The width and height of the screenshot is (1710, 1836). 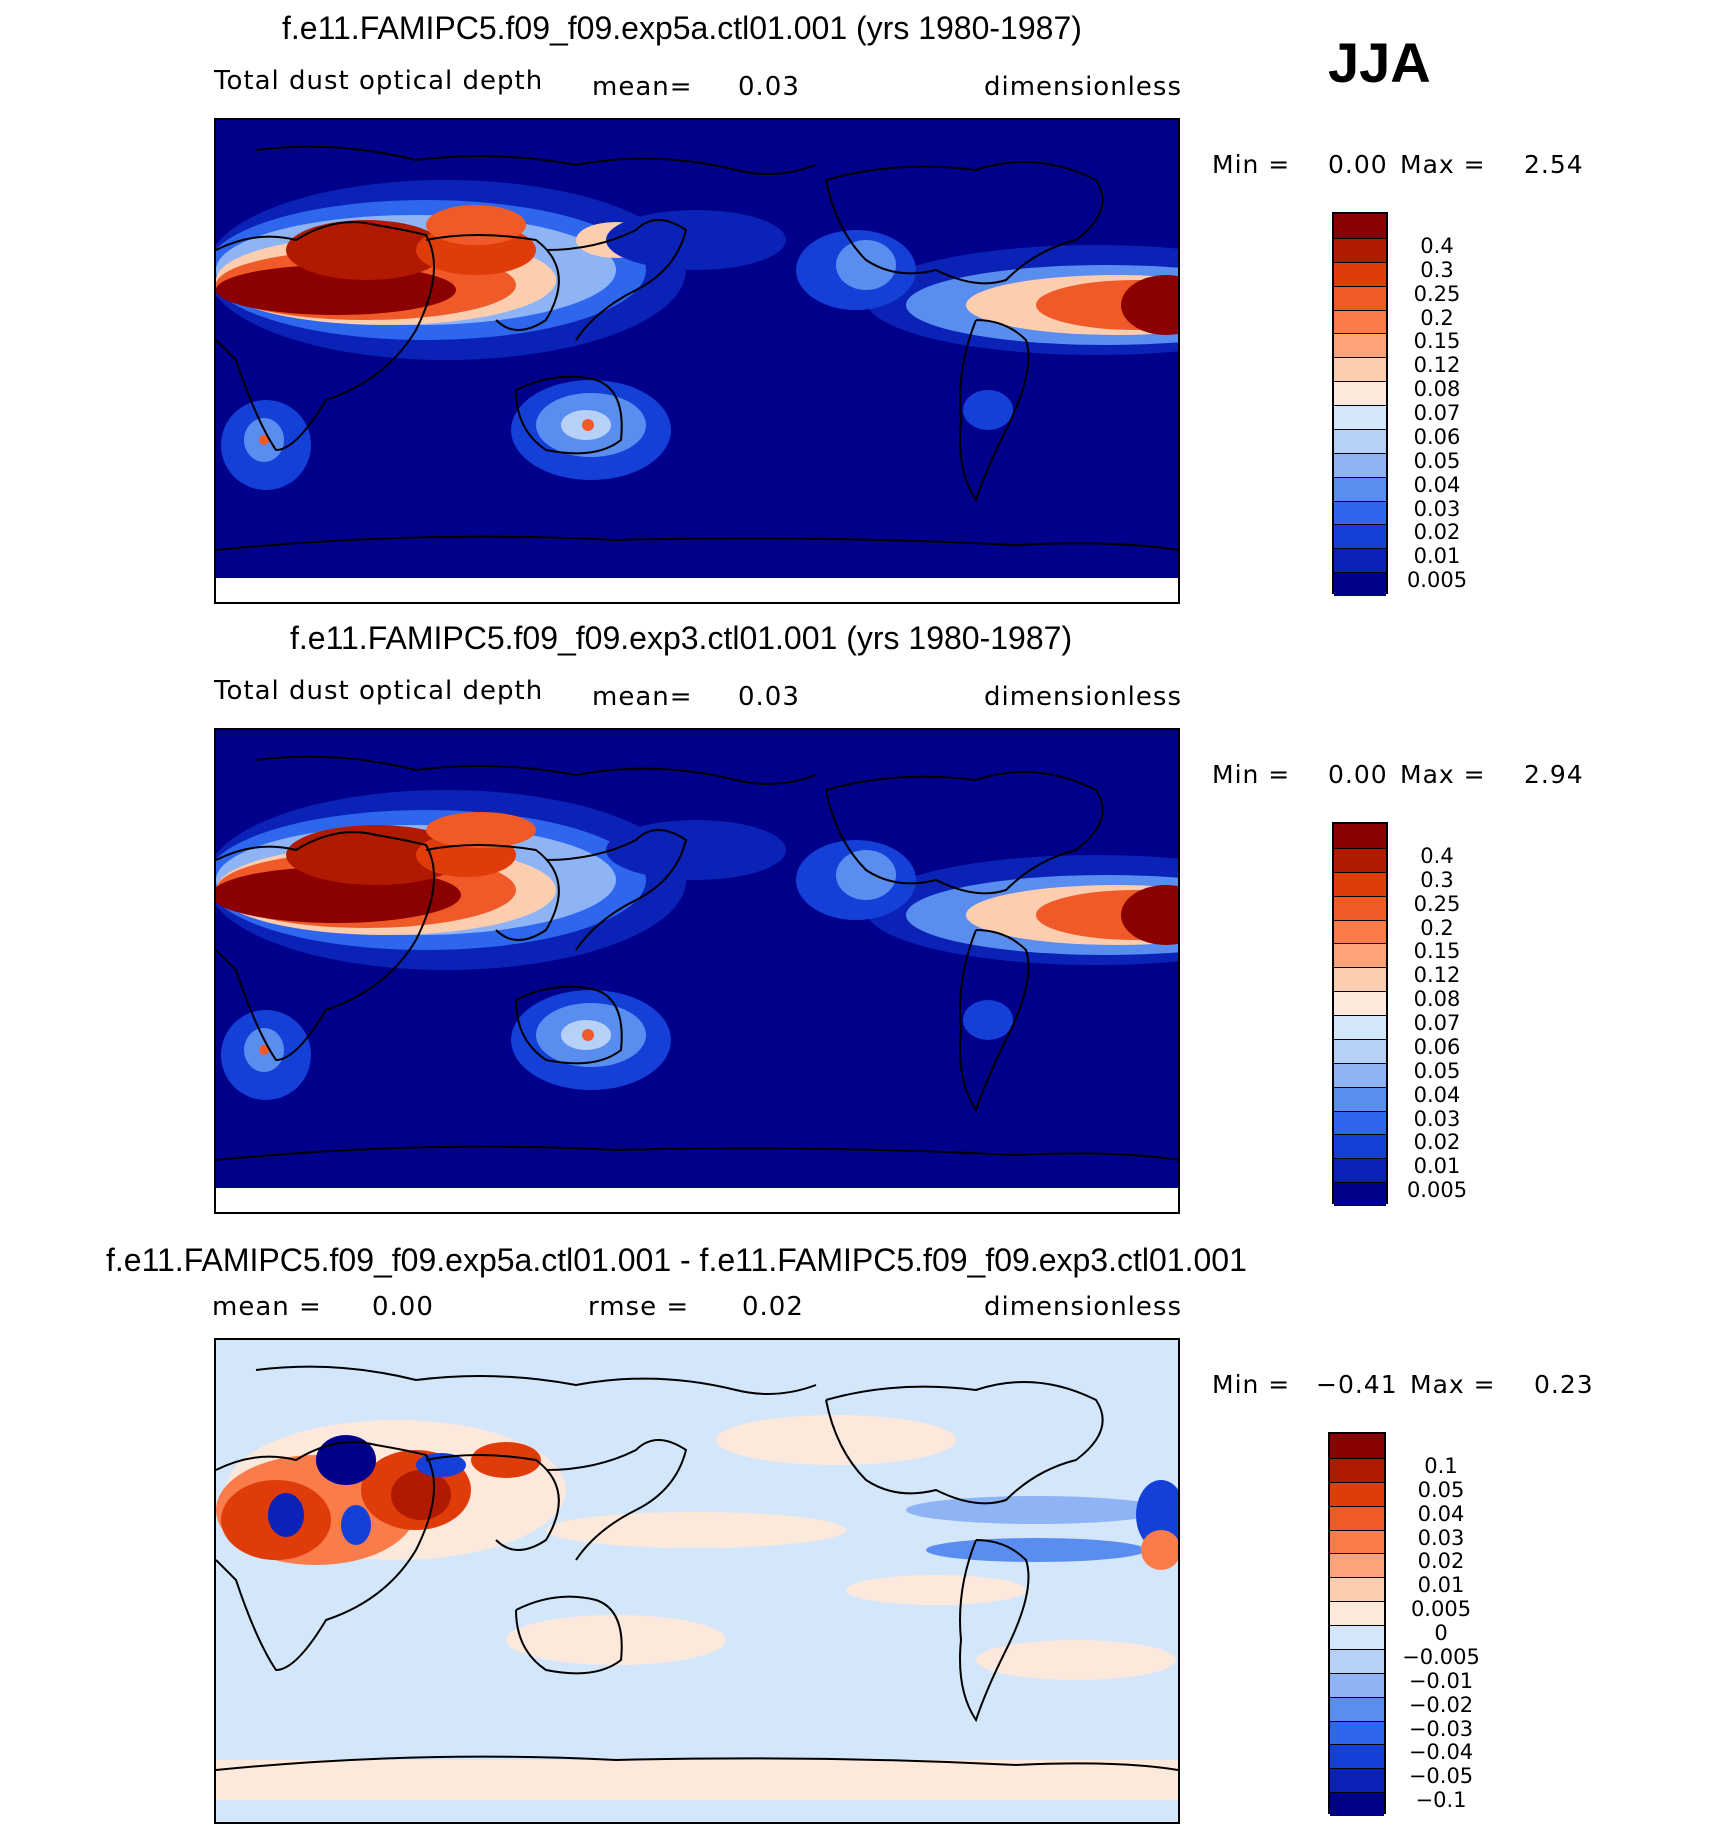 What do you see at coordinates (1441, 1704) in the screenshot?
I see `colorbar-tick-label: −0.02` at bounding box center [1441, 1704].